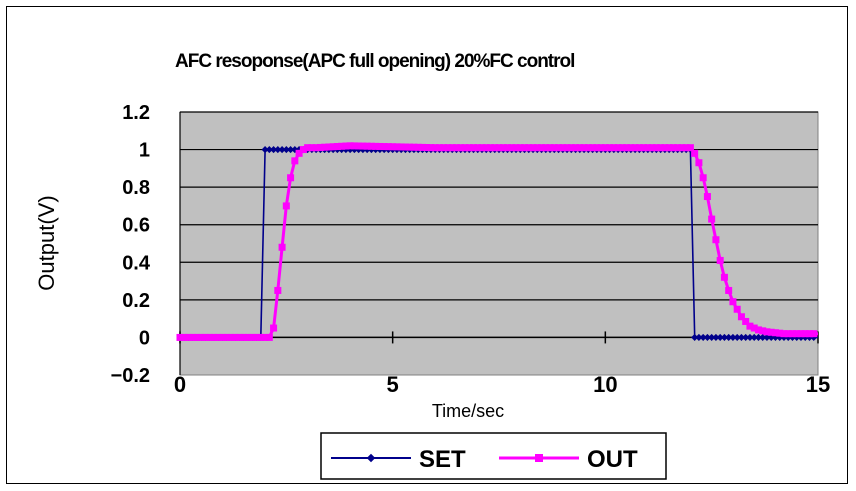  Describe the element at coordinates (371, 458) in the screenshot. I see `legend-marker-set` at that location.